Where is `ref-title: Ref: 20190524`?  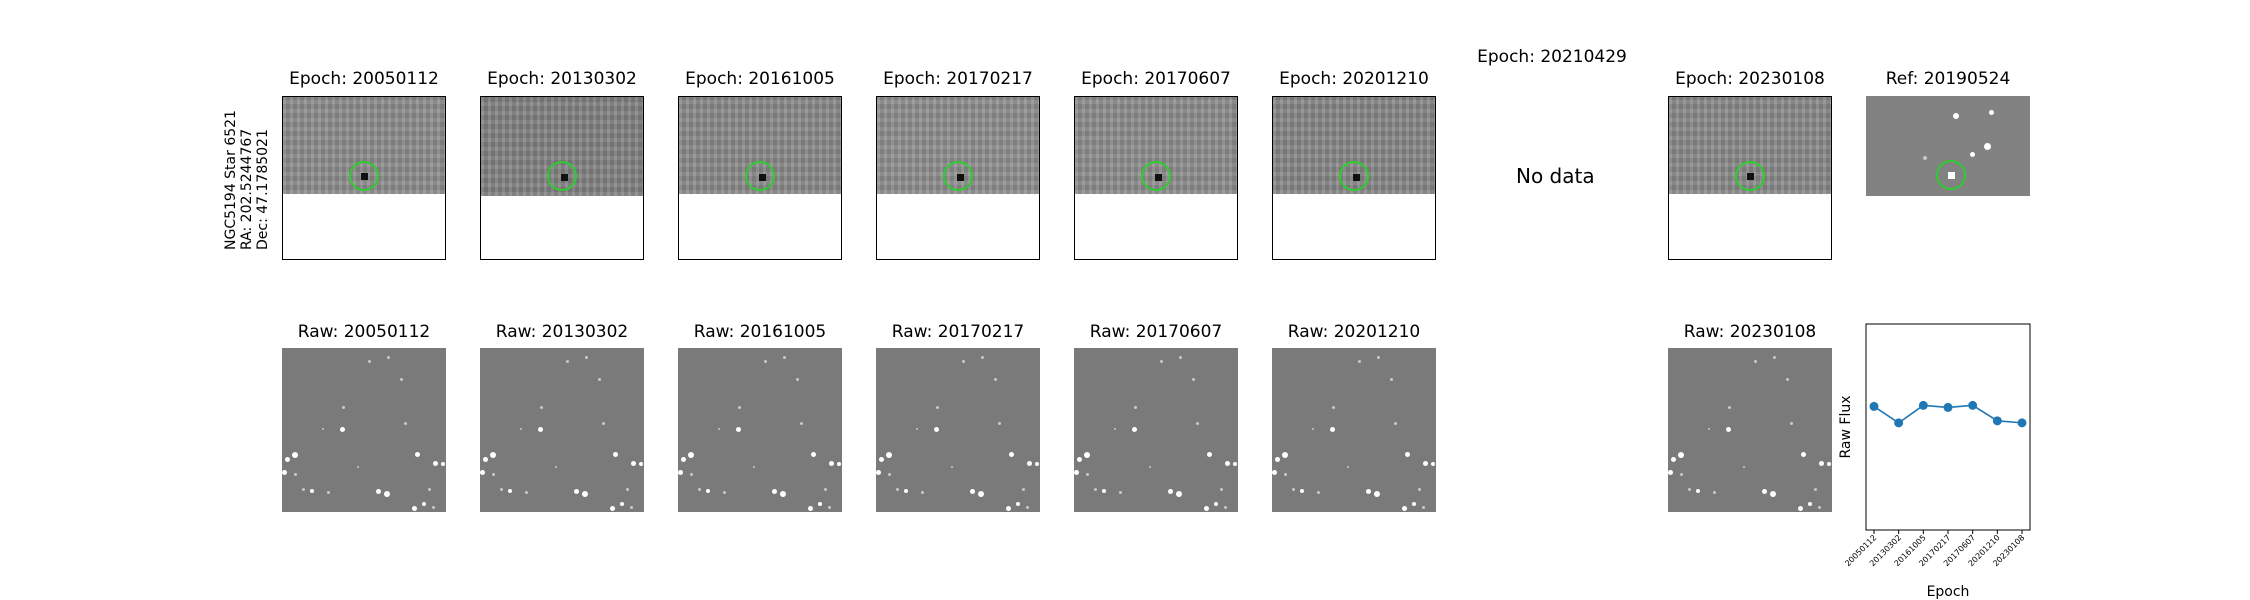
ref-title: Ref: 20190524 is located at coordinates (1948, 79).